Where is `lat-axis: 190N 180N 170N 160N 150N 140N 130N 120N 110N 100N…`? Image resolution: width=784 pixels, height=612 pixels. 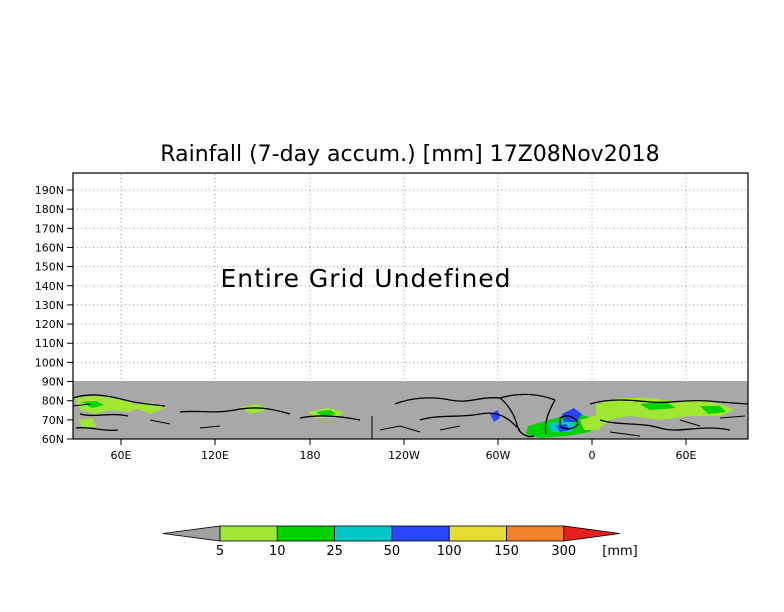
lat-axis: 190N 180N 170N 160N 150N 140N 130N 120N 110N 100N… is located at coordinates (54, 315).